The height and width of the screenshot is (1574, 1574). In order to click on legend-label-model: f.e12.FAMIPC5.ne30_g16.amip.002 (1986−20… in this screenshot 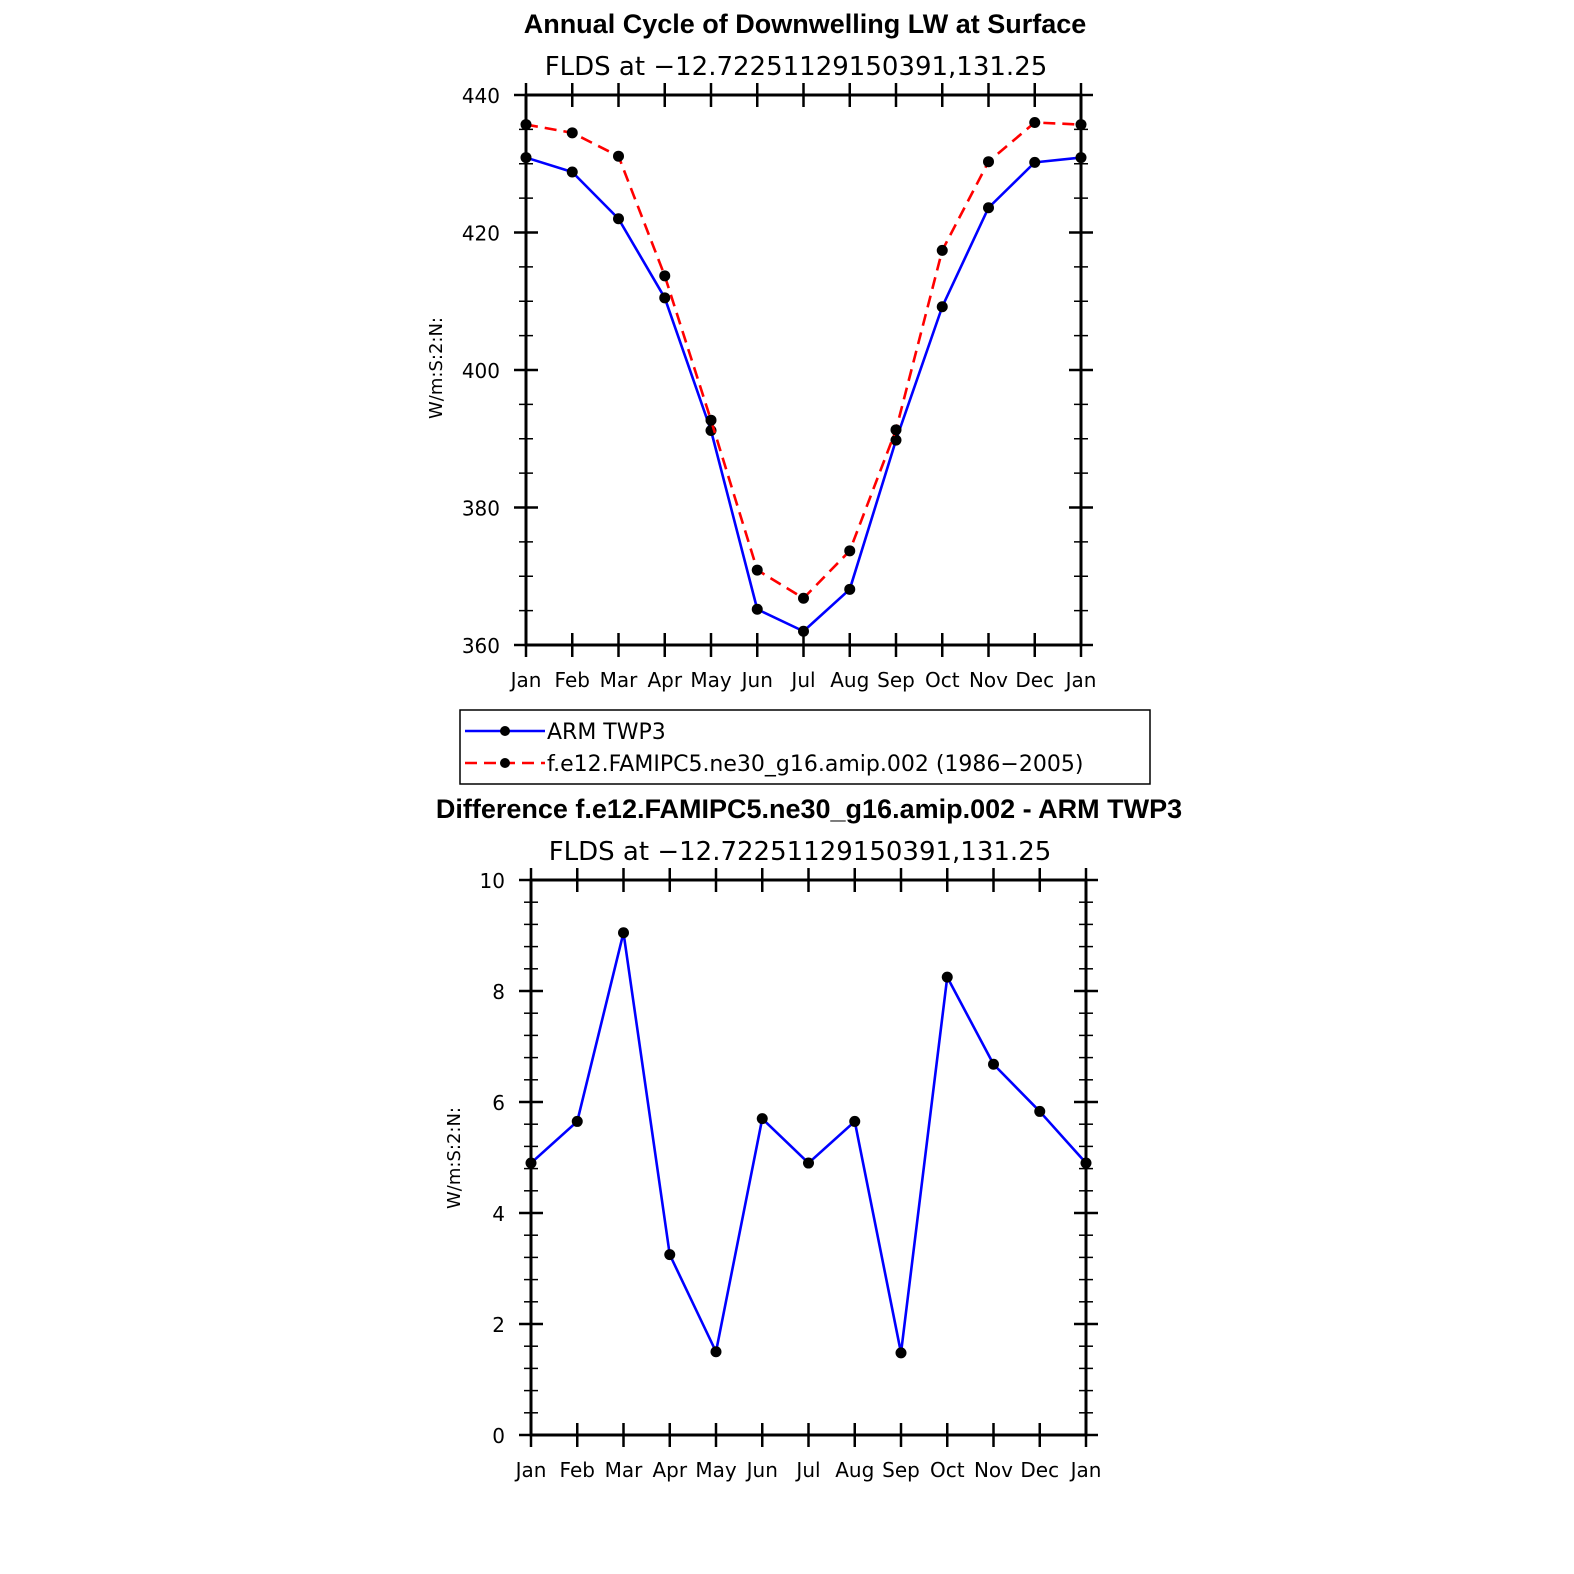, I will do `click(815, 764)`.